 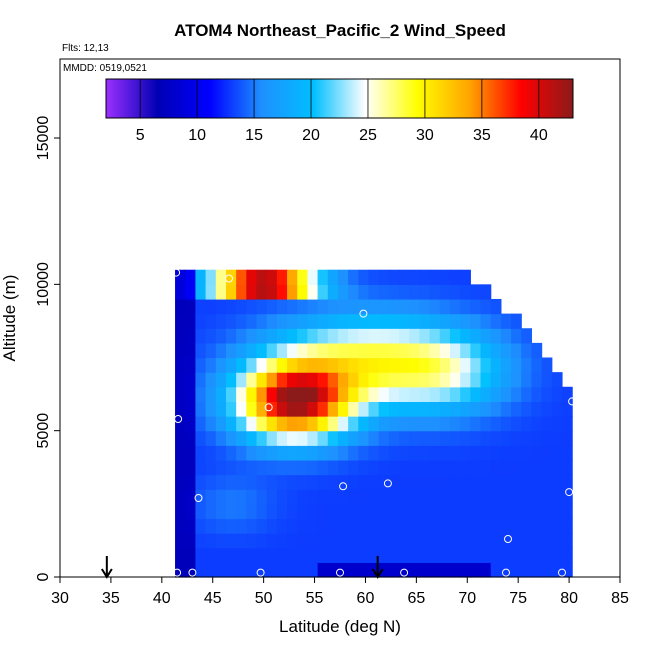 I want to click on colorbar: 5 10 15 20 25 30 35 40, so click(x=339, y=111).